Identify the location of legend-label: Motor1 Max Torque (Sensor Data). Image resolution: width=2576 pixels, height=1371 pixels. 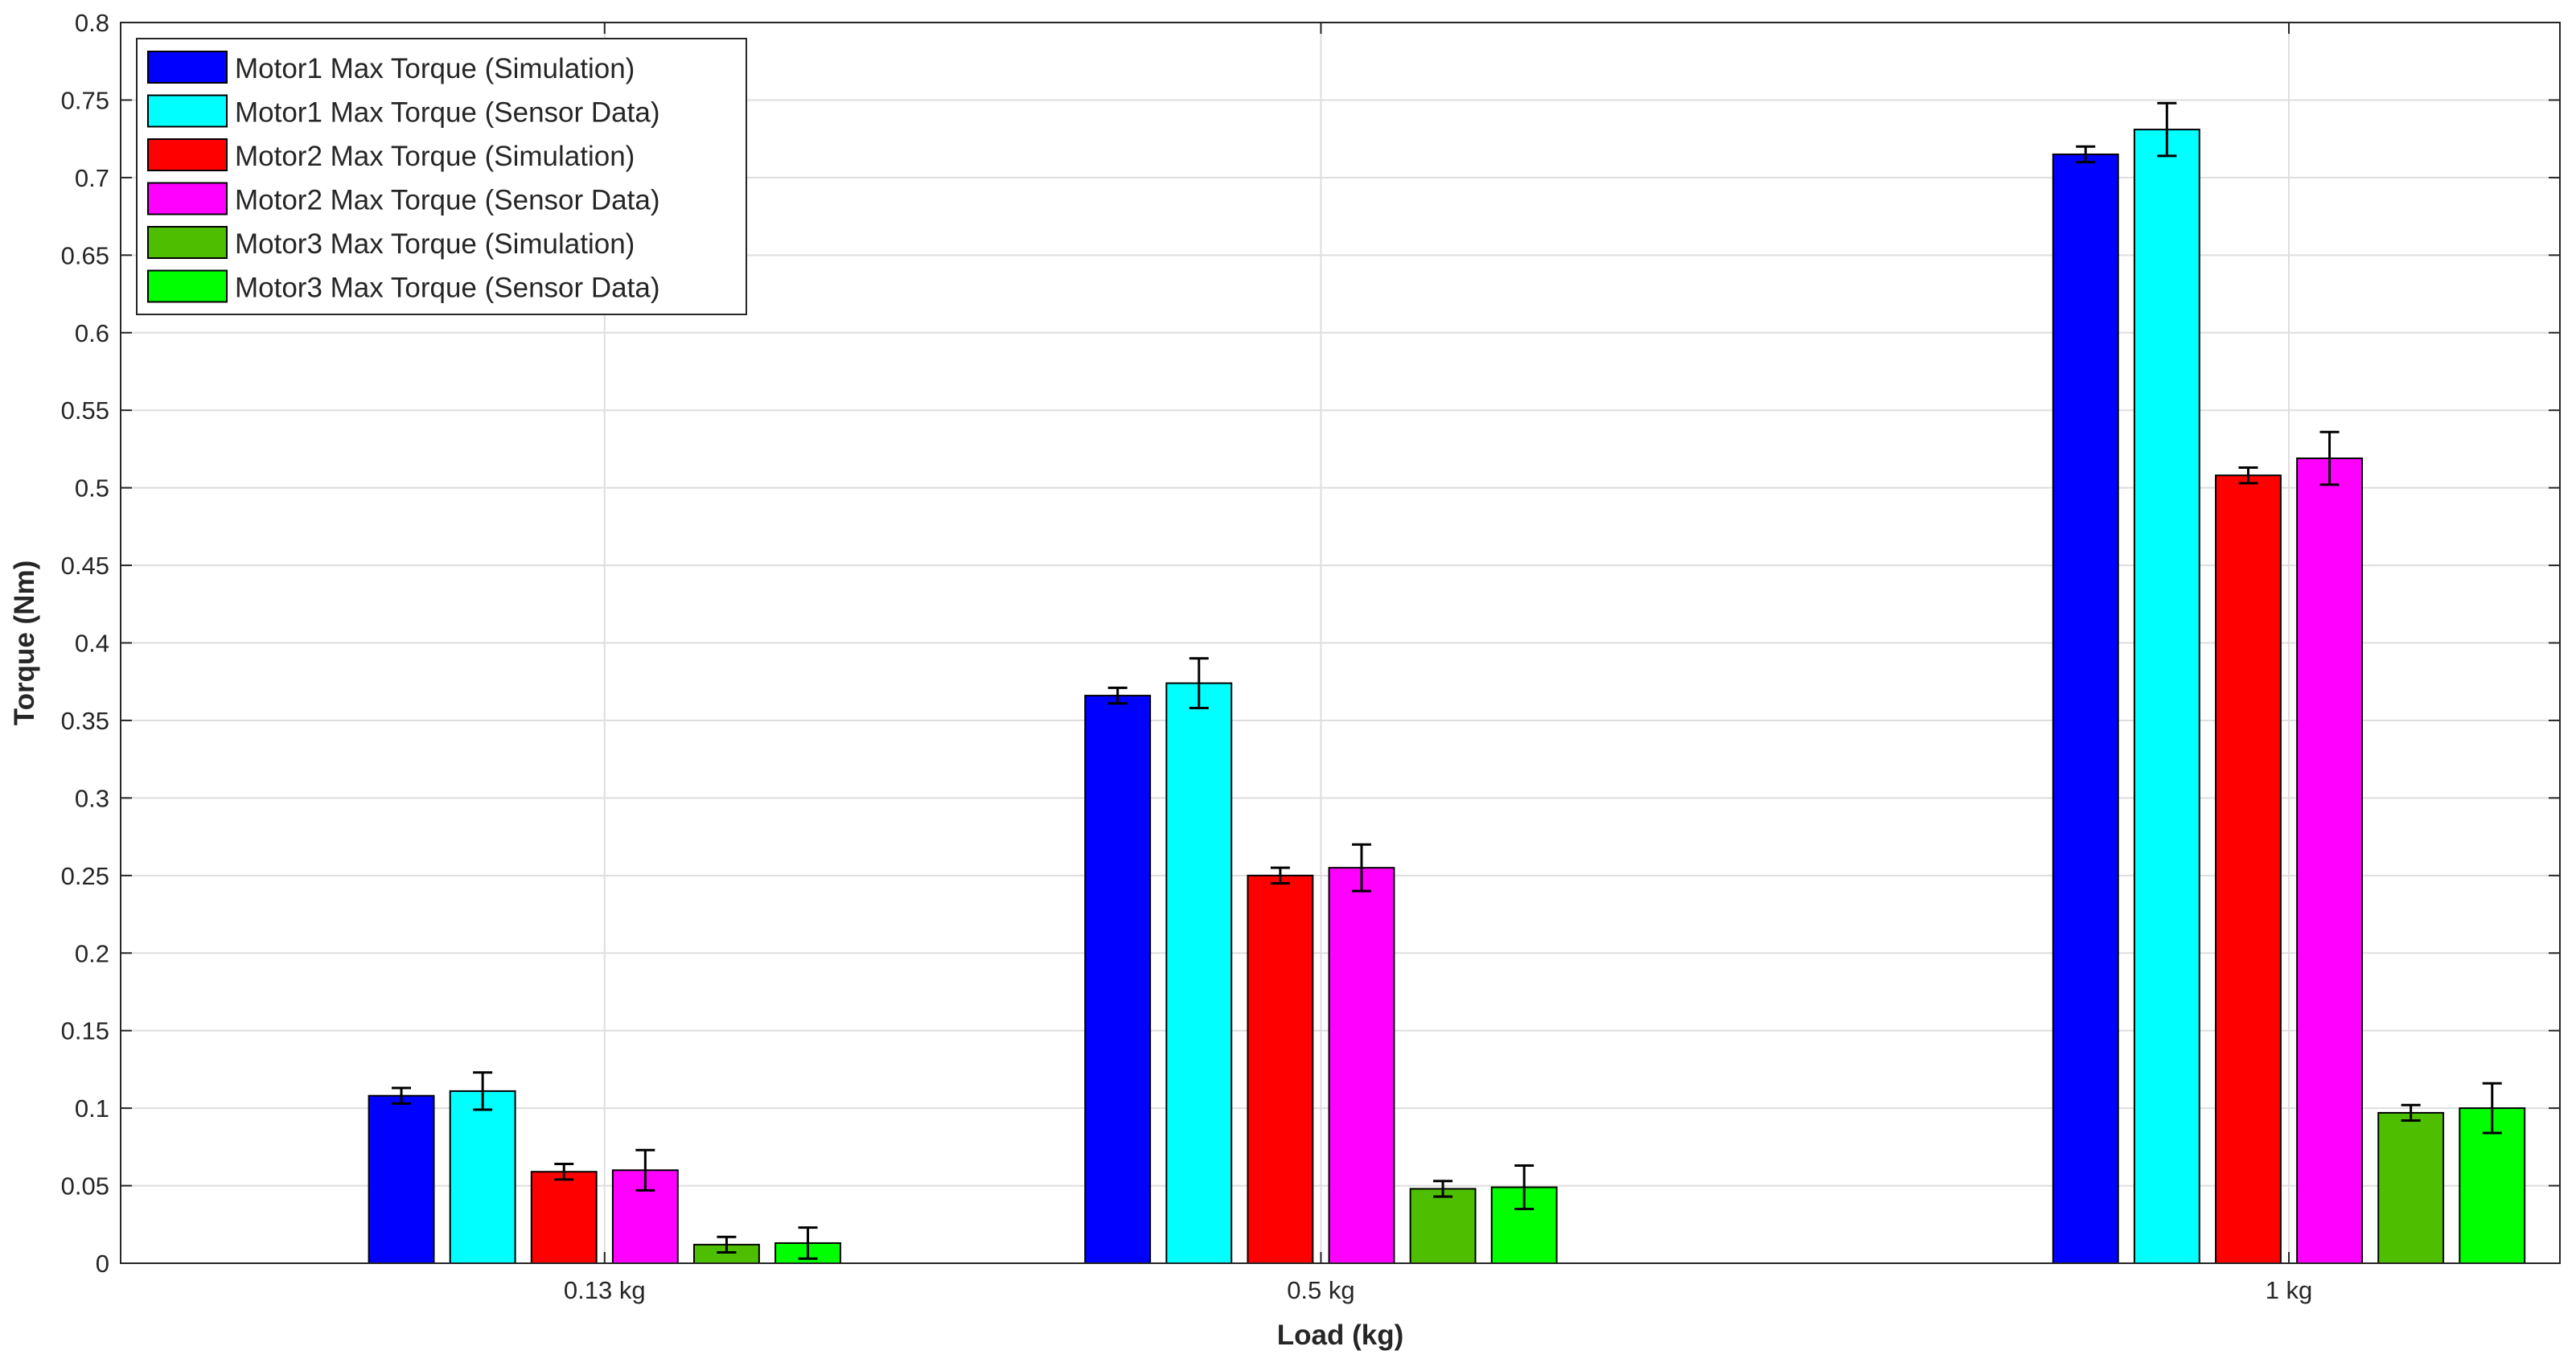
(447, 113).